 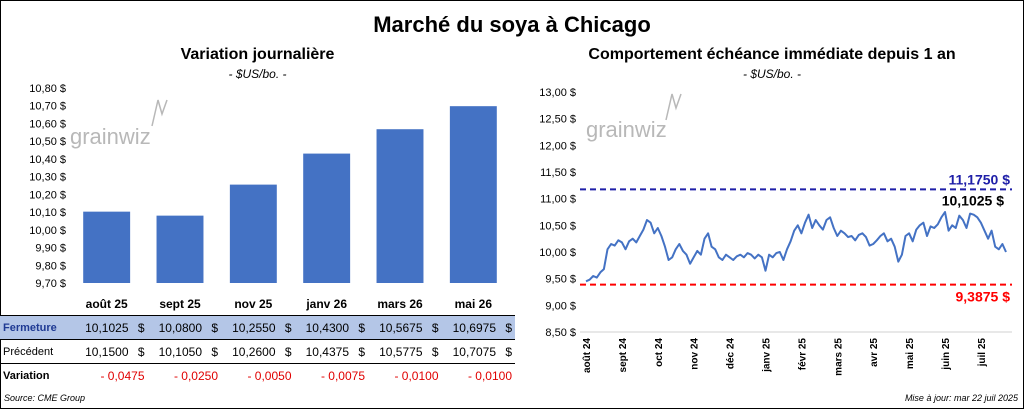 I want to click on x-tick-label: janv 26, so click(x=326, y=304).